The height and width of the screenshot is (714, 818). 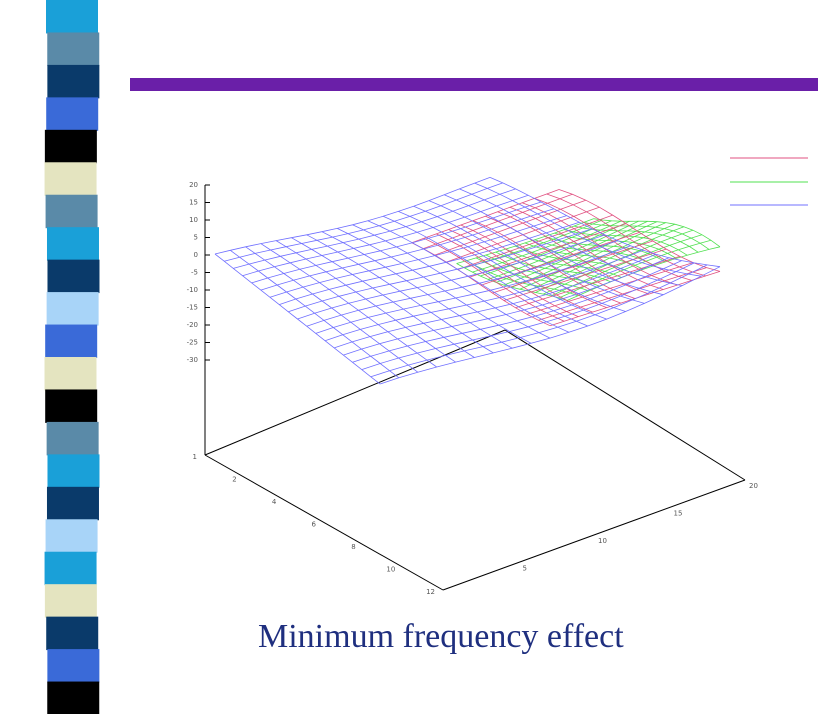 What do you see at coordinates (192, 360) in the screenshot?
I see `z-tick-label: -30` at bounding box center [192, 360].